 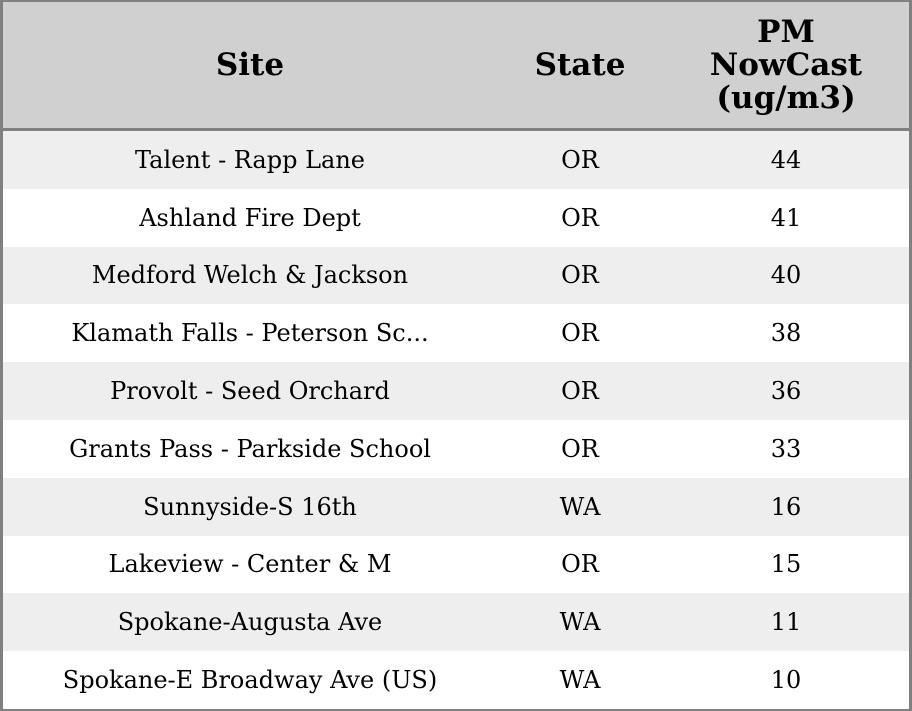 I want to click on table-row: Grants Pass - Parkside School OR 33, so click(x=456, y=448).